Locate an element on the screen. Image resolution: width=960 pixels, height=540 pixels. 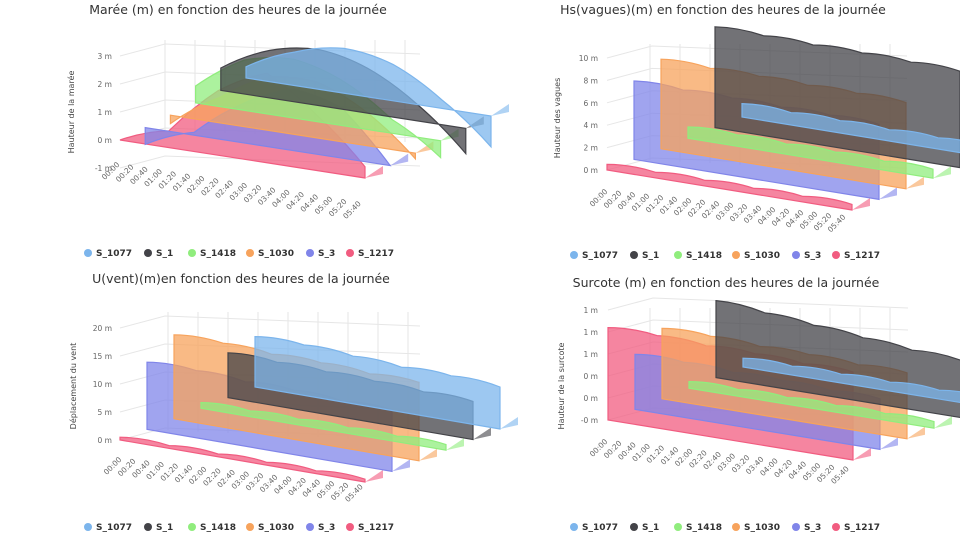
y-tick-label: 3 m is located at coordinates (105, 56).